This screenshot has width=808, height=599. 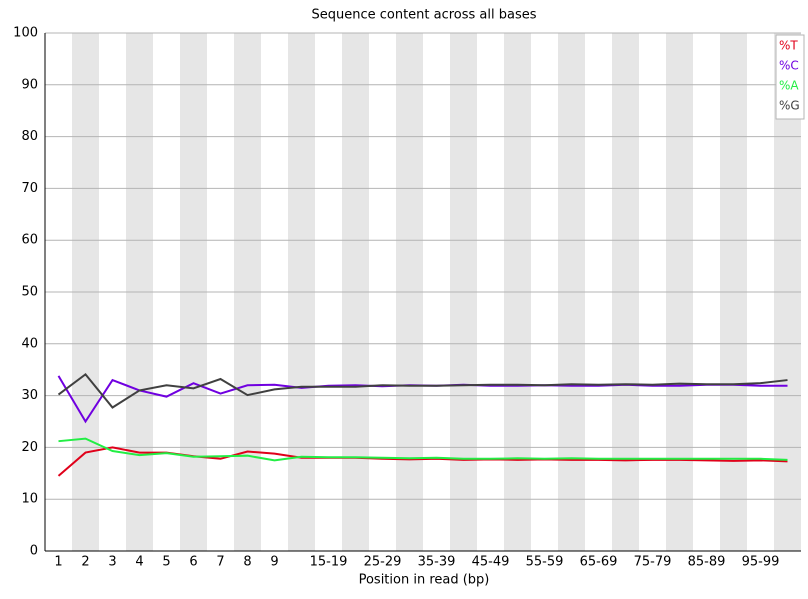 I want to click on x-tick-label: 9, so click(x=274, y=562).